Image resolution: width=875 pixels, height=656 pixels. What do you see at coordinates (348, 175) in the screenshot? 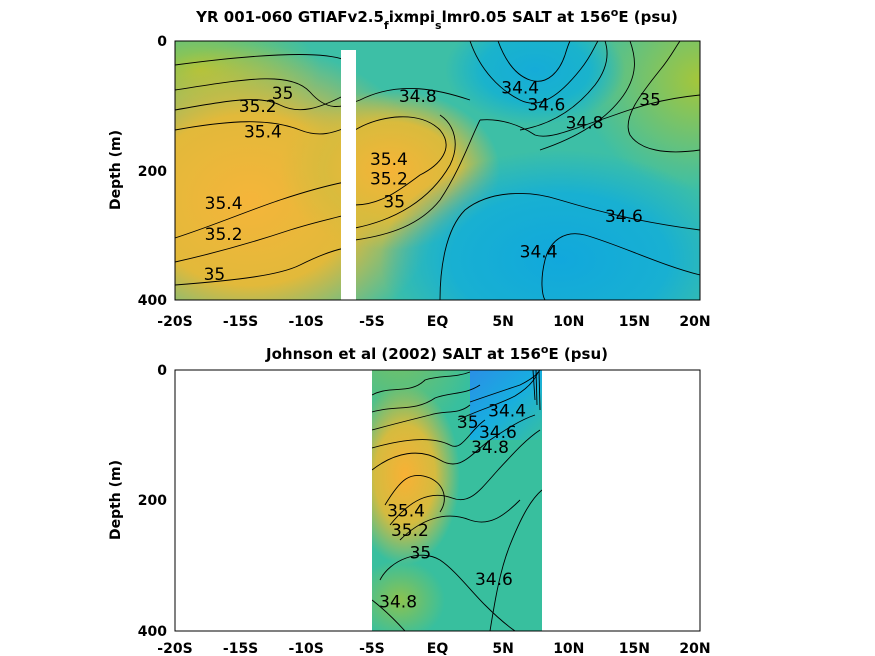
I see `data-gap-bar` at bounding box center [348, 175].